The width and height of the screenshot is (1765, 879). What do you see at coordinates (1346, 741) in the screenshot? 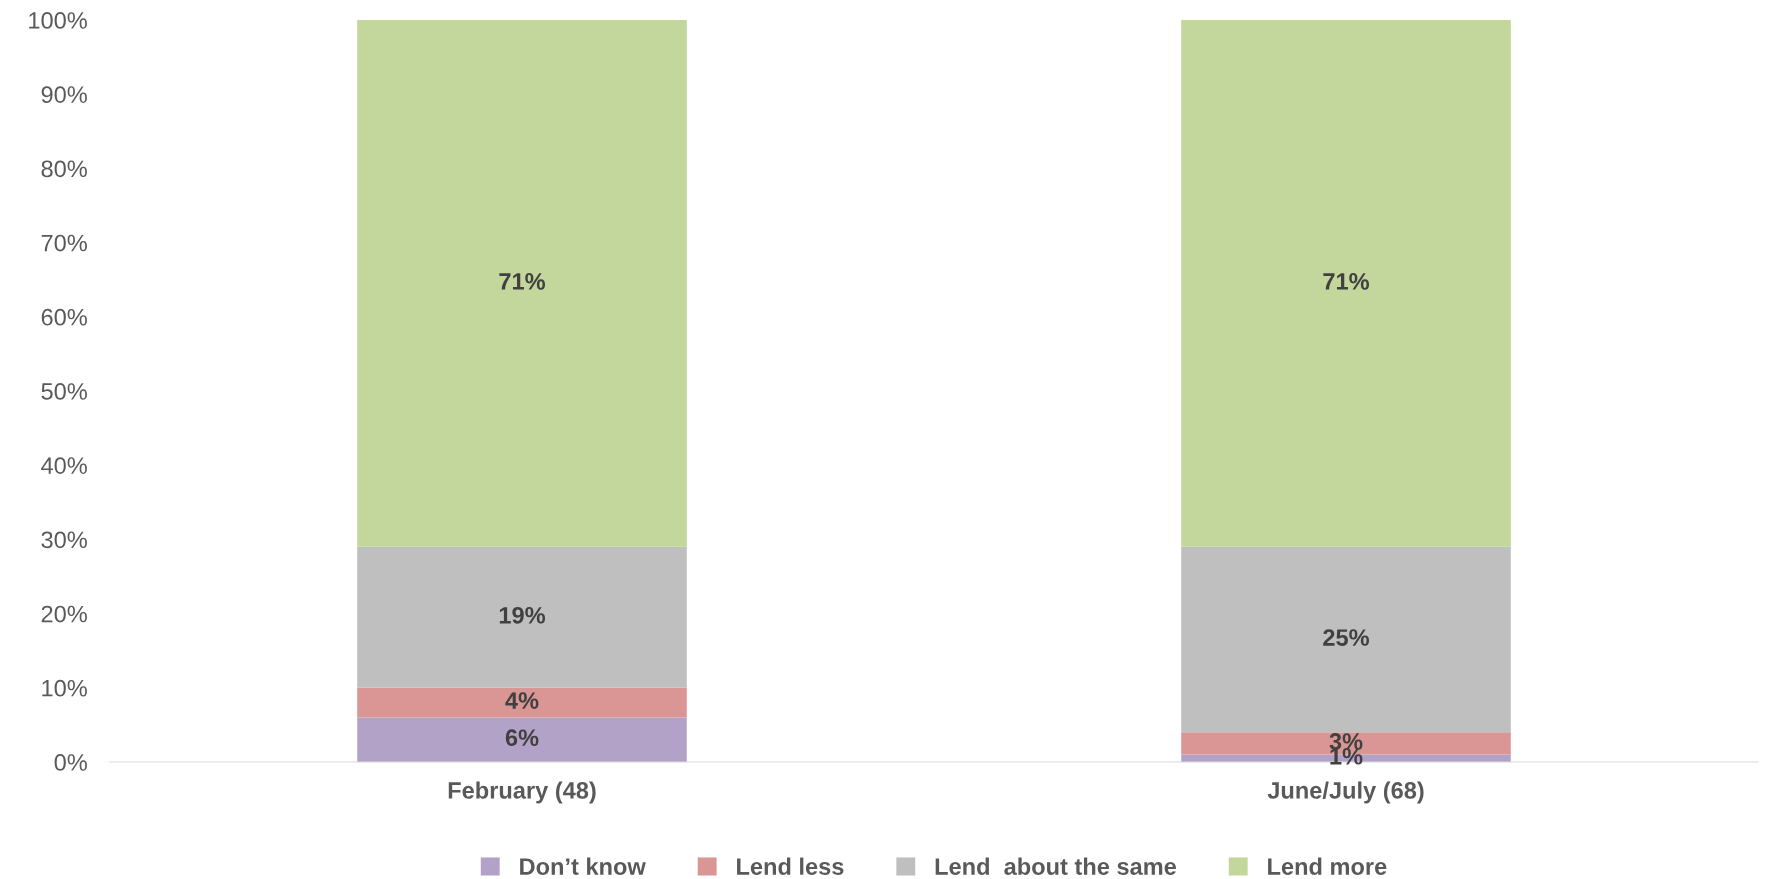
I see `data-label: 3%` at bounding box center [1346, 741].